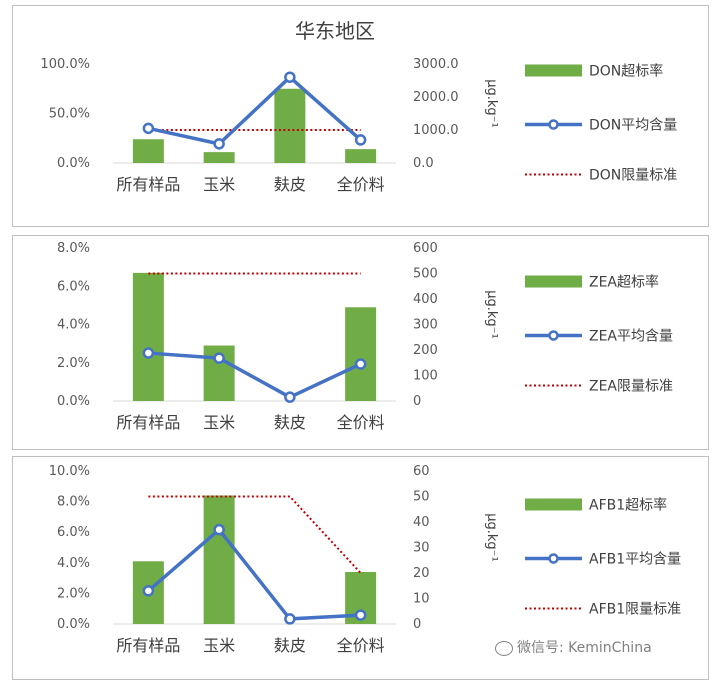 The image size is (723, 686). What do you see at coordinates (635, 610) in the screenshot?
I see `legend-label-limit: AFB1限量标准` at bounding box center [635, 610].